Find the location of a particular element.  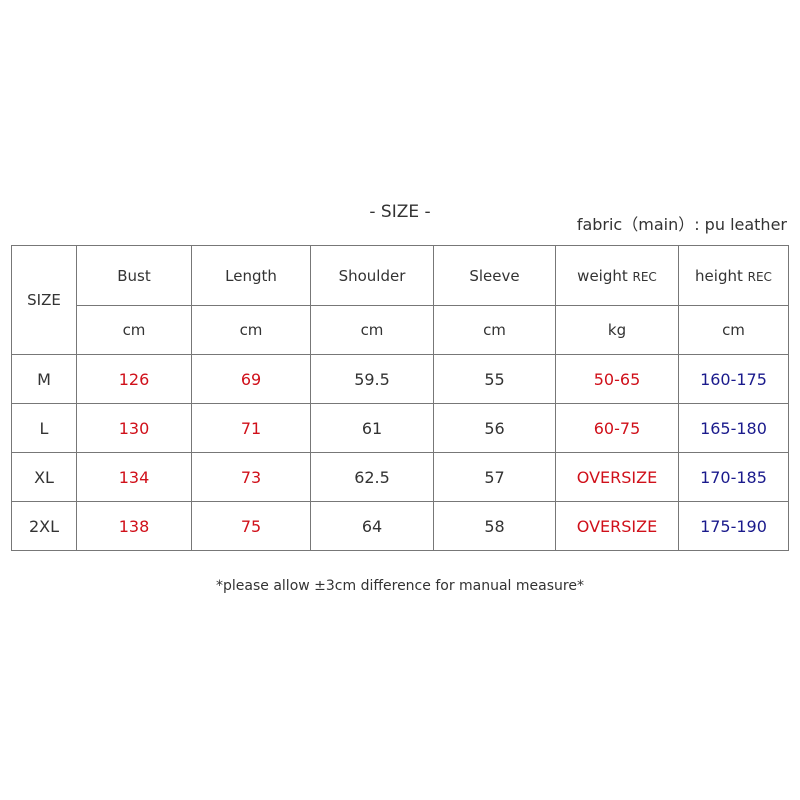

size-cell: 2XL is located at coordinates (44, 526).